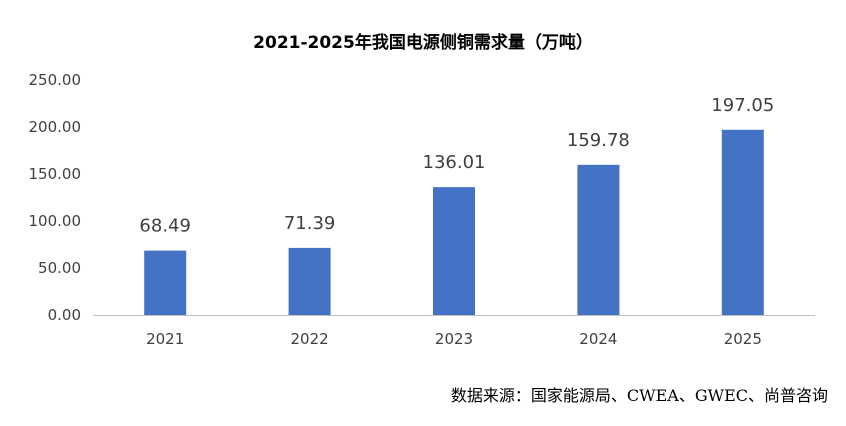 This screenshot has width=846, height=426. I want to click on x-tick-label-2021: 2021, so click(165, 339).